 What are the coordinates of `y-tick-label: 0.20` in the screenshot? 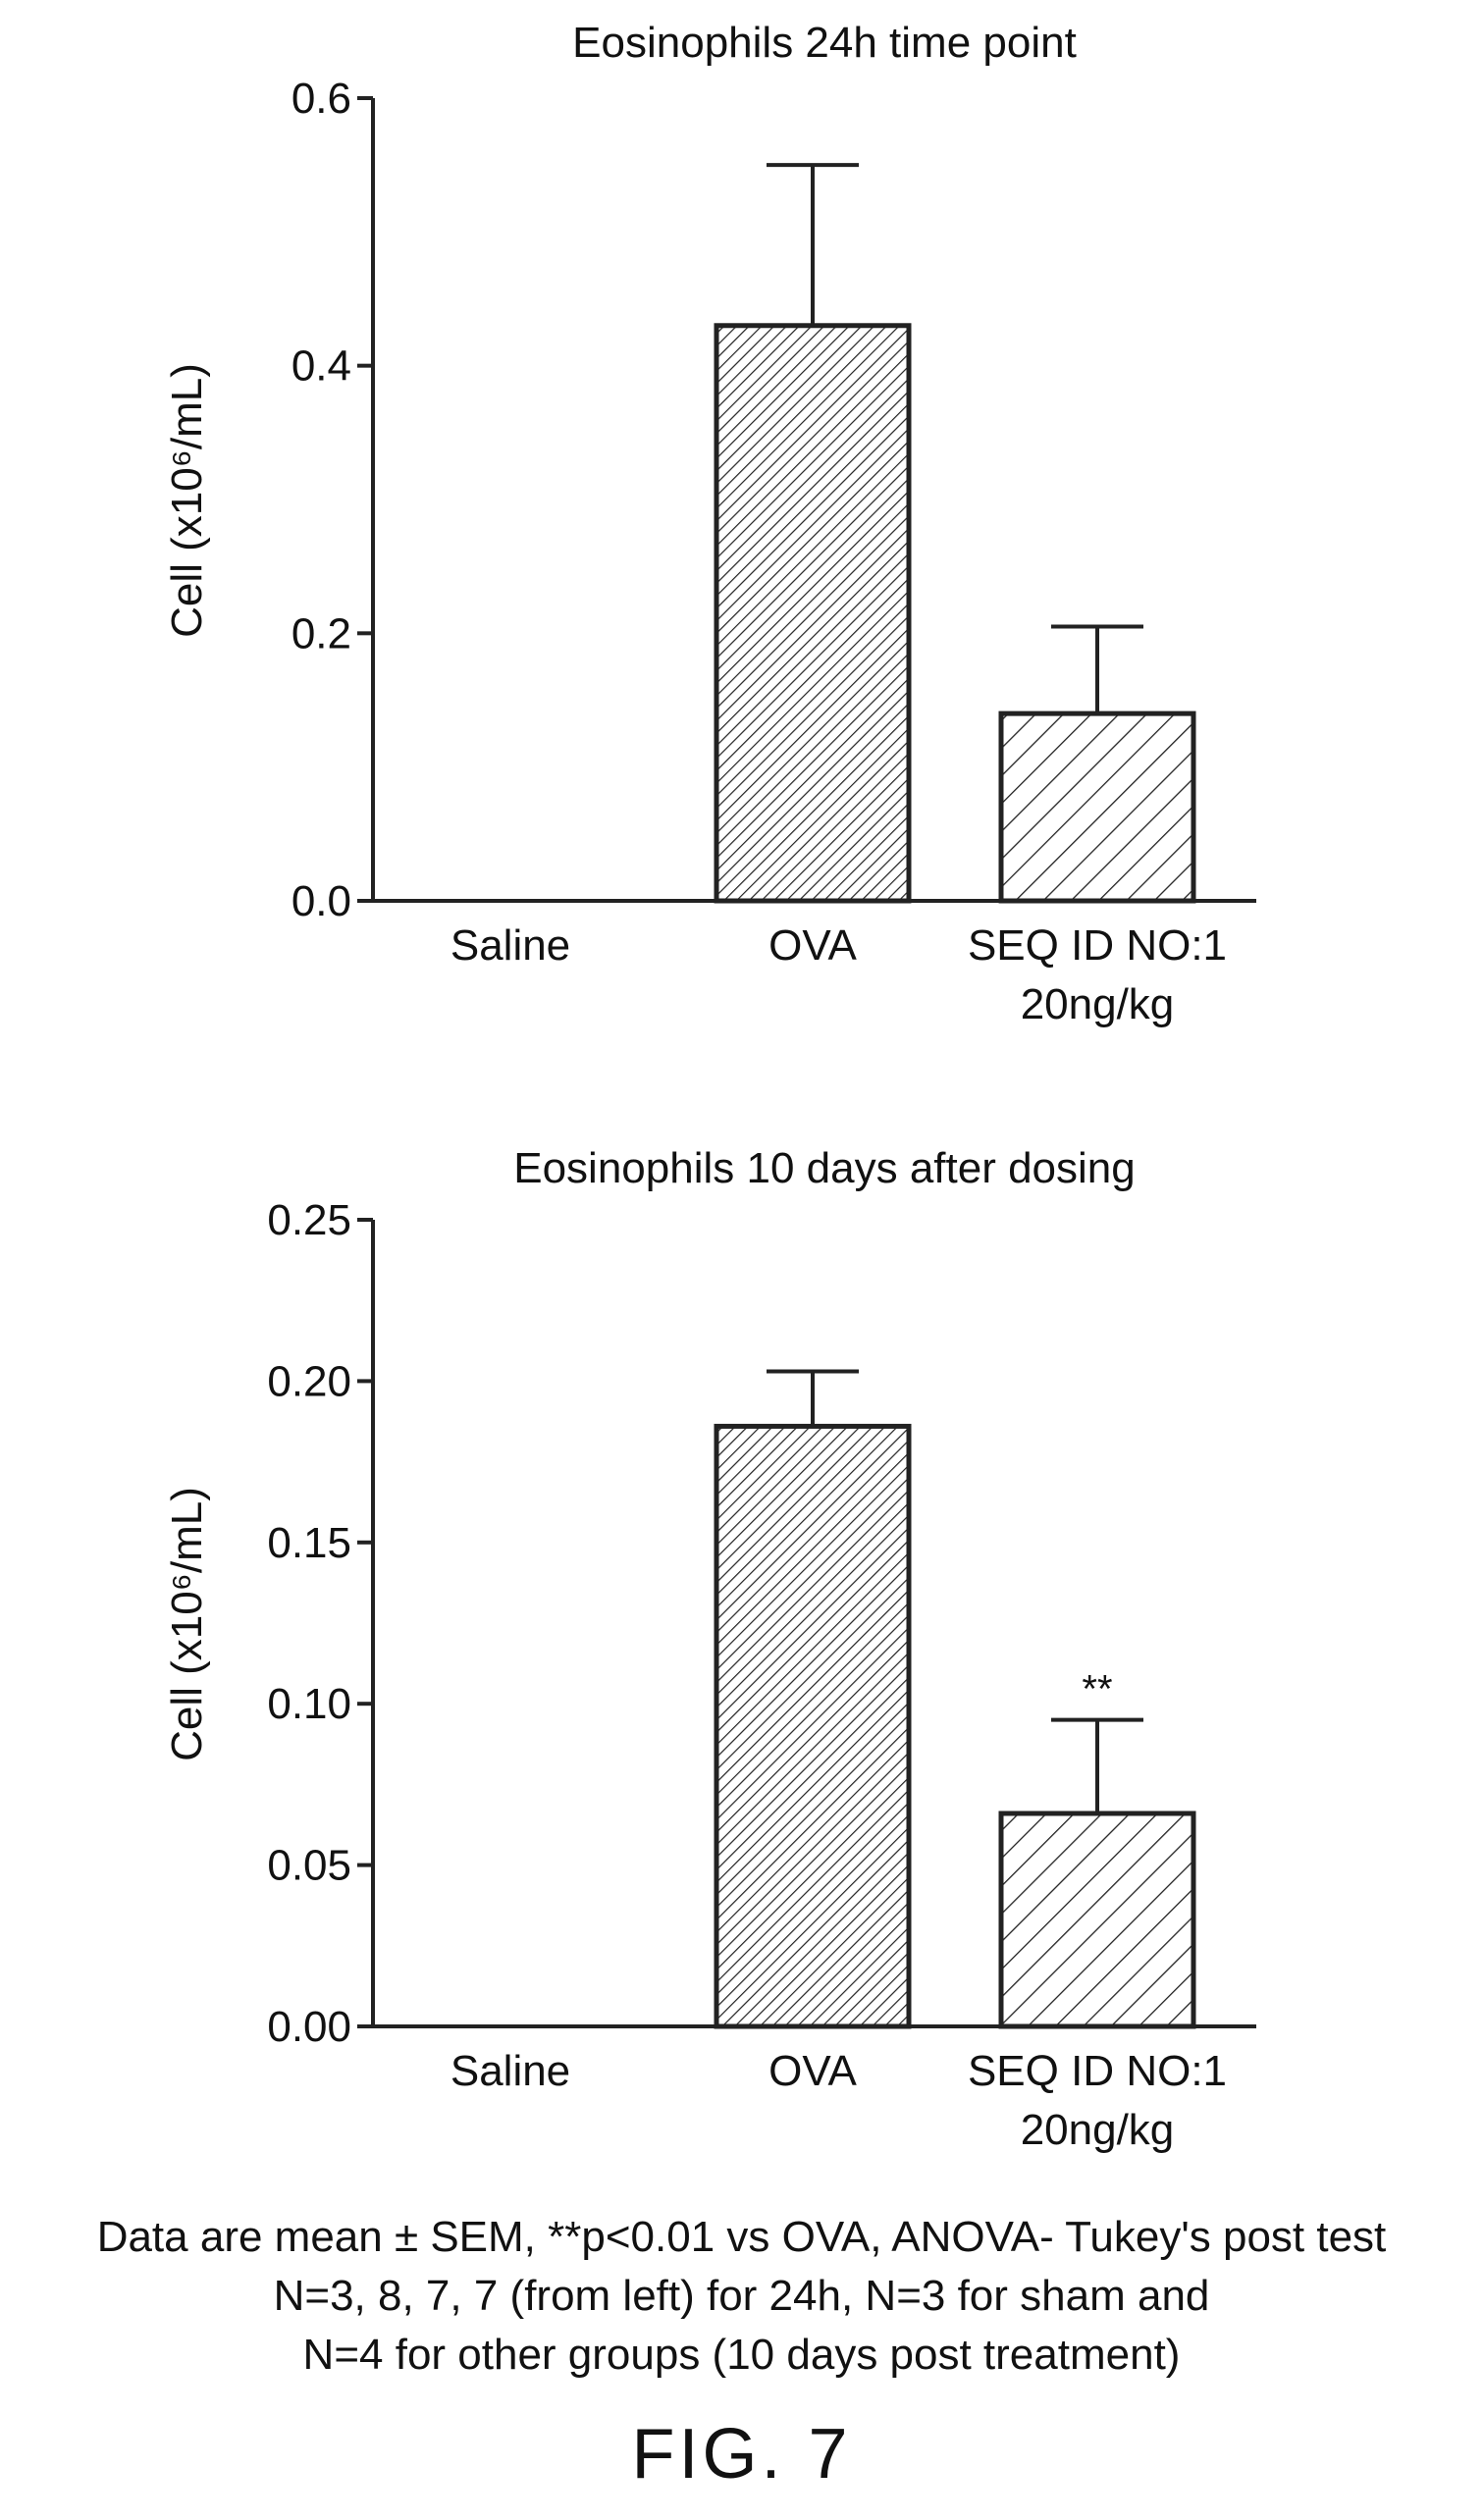 It's located at (309, 1381).